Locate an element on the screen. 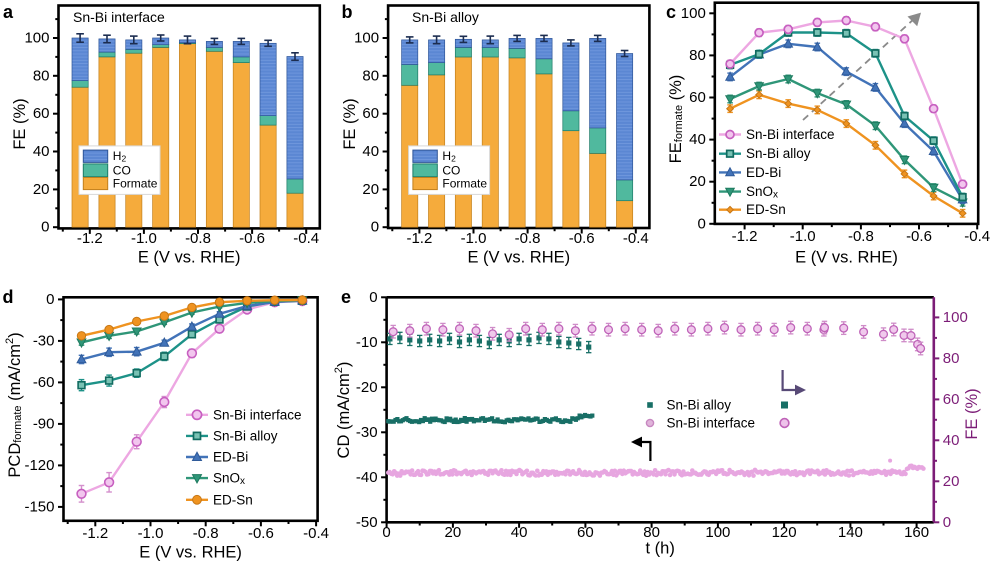 The image size is (991, 563). svg-text: -120 is located at coordinates (39, 465).